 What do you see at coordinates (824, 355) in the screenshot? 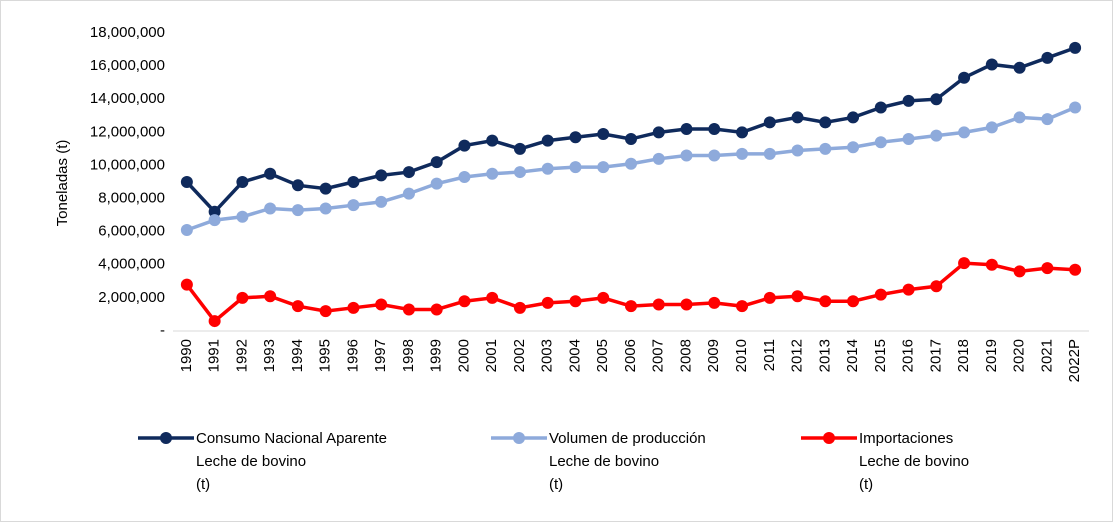
I see `x-tick-label: 2013` at bounding box center [824, 355].